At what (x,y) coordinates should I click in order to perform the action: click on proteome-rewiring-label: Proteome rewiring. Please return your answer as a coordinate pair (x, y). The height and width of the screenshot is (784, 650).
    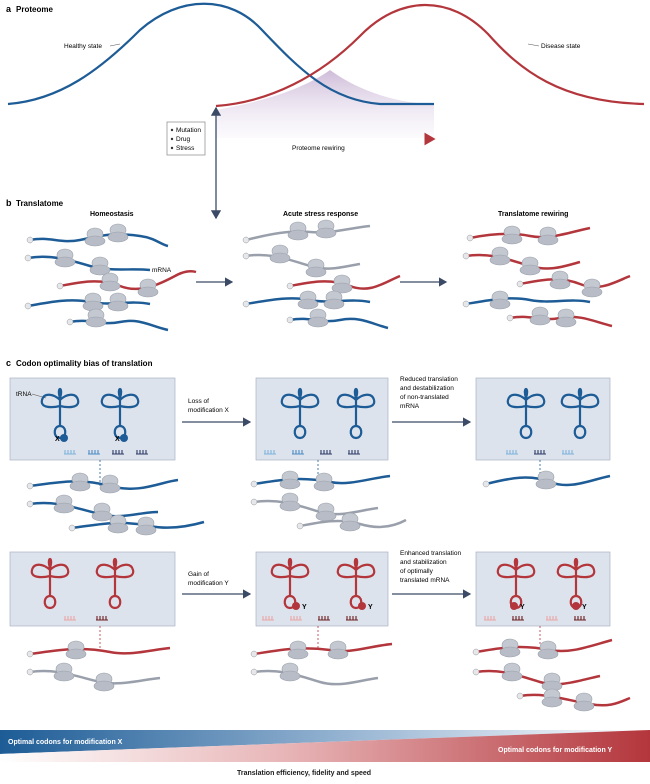
    Looking at the image, I should click on (318, 148).